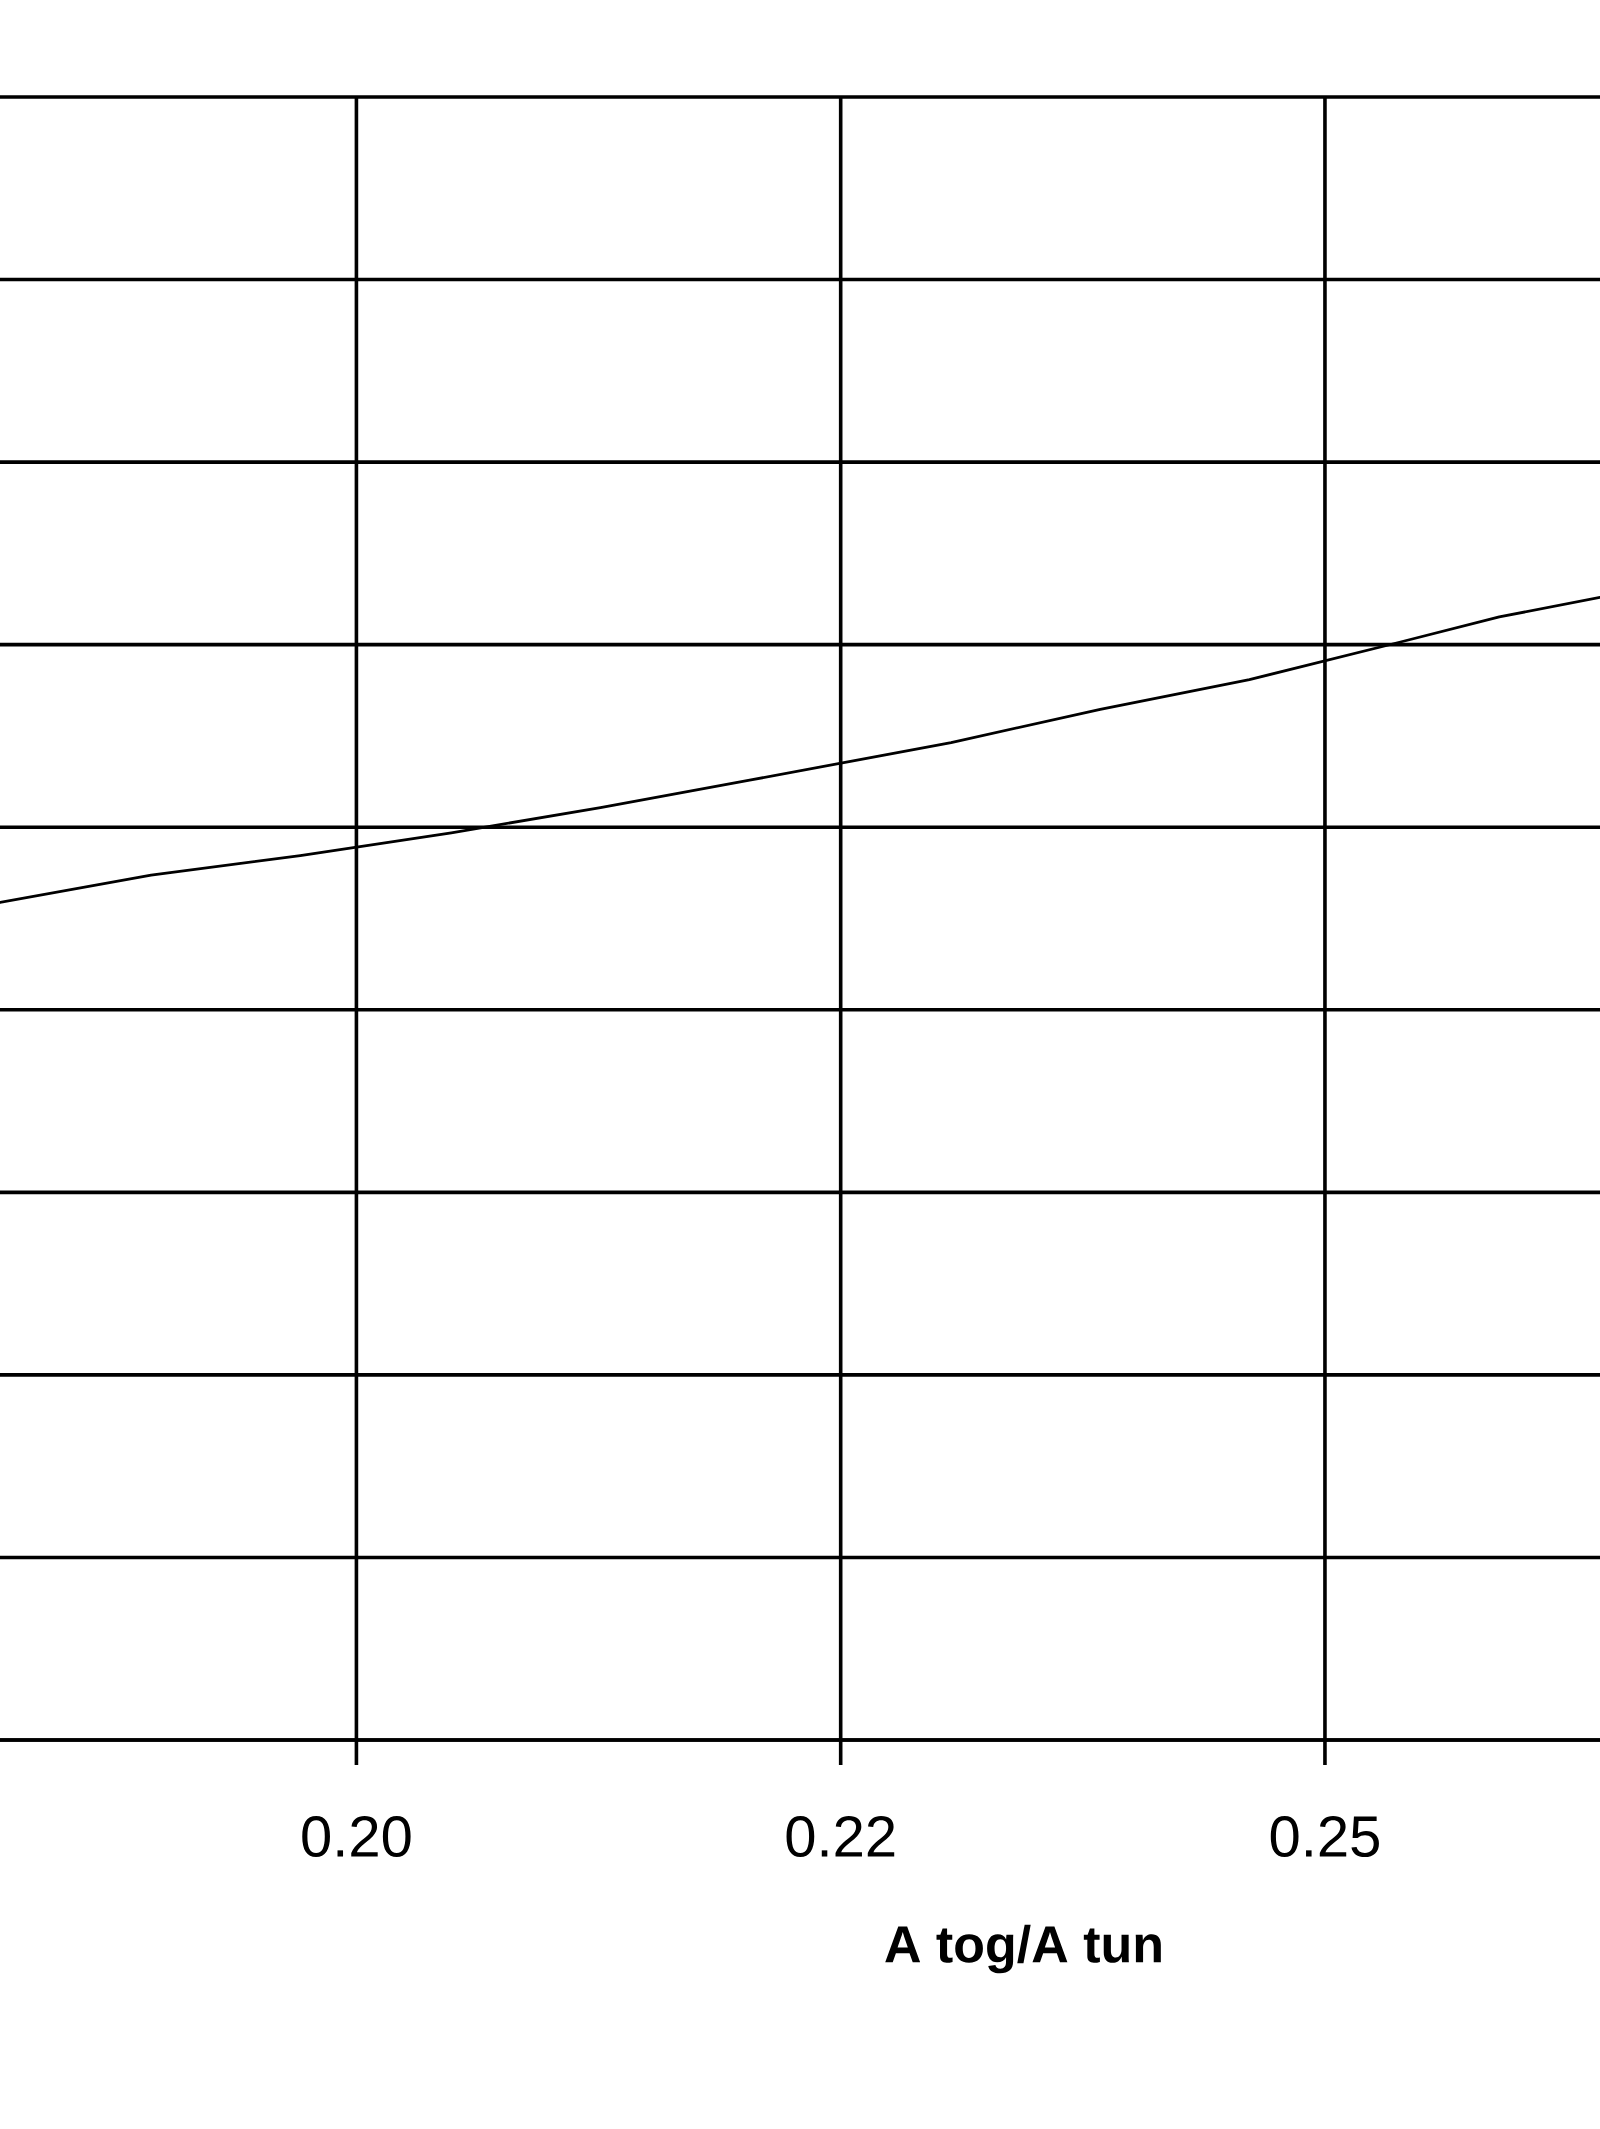  Describe the element at coordinates (1023, 1949) in the screenshot. I see `x-axis-title: A tog/A tun` at that location.